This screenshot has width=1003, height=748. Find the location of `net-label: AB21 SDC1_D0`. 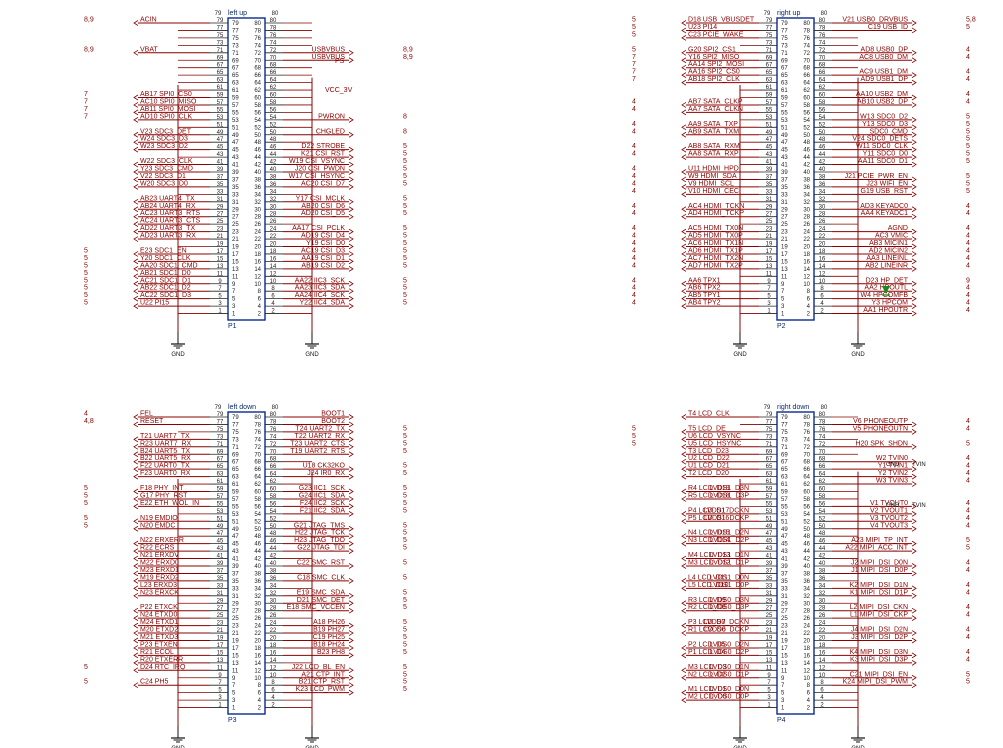

net-label: AB21 SDC1_D0 is located at coordinates (165, 273).